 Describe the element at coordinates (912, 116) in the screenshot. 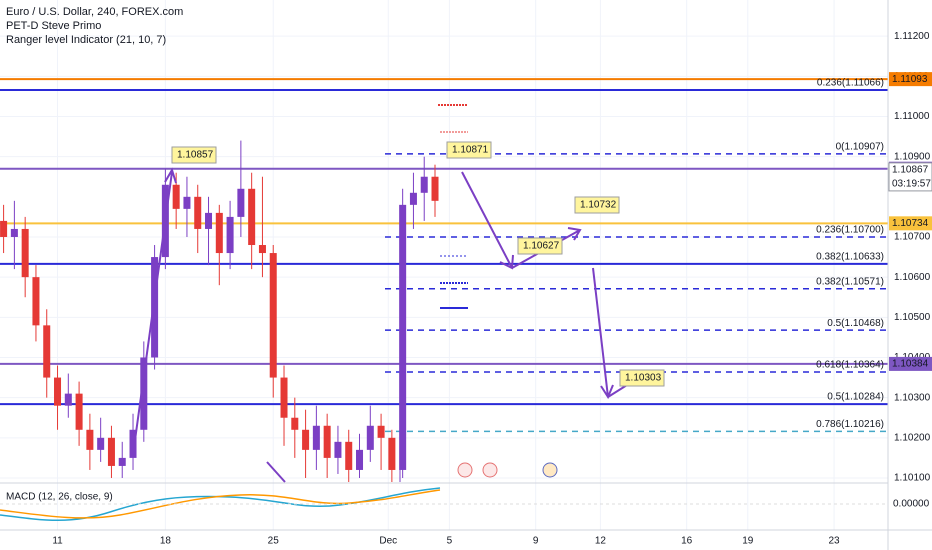

I see `y-tick-label: 1.11000` at that location.